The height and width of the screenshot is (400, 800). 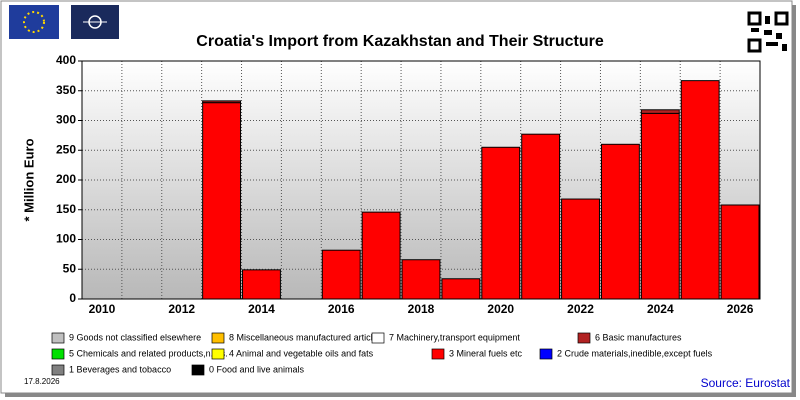 I want to click on x-tick-label: 2018, so click(x=421, y=309).